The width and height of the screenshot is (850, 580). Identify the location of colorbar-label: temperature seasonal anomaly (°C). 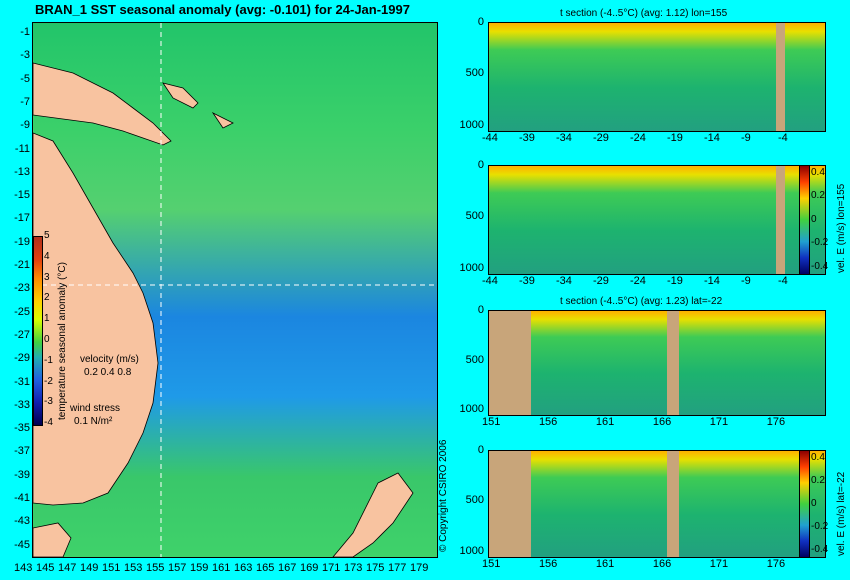
(62, 341).